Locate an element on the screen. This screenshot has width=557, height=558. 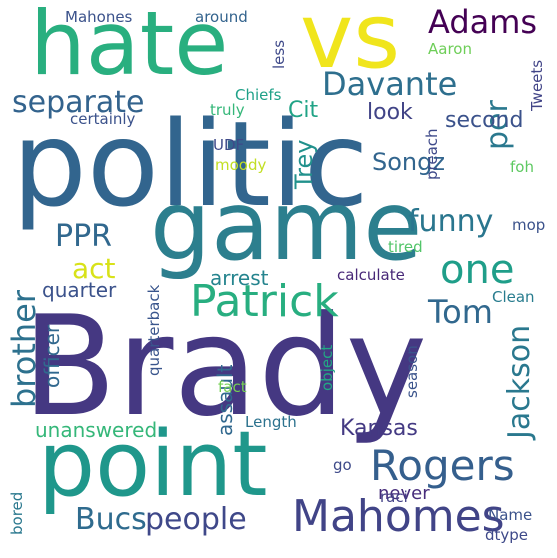
word-second: second is located at coordinates (484, 120).